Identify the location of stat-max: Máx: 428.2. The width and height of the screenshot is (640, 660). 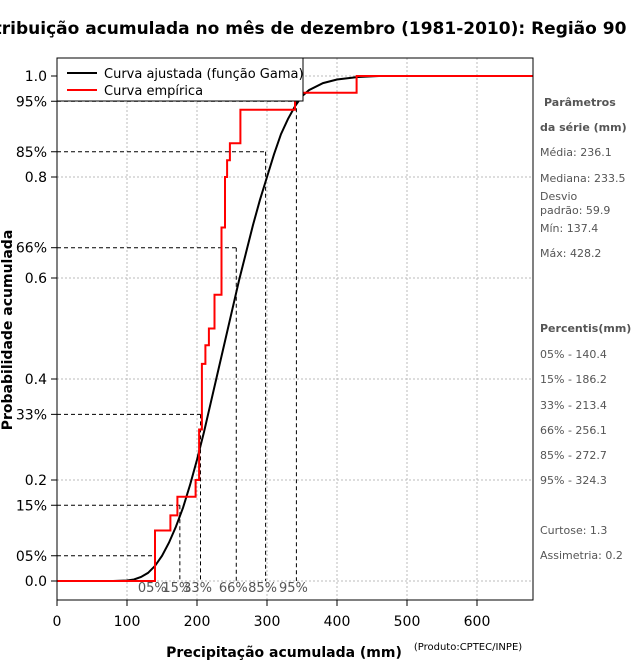
(571, 253).